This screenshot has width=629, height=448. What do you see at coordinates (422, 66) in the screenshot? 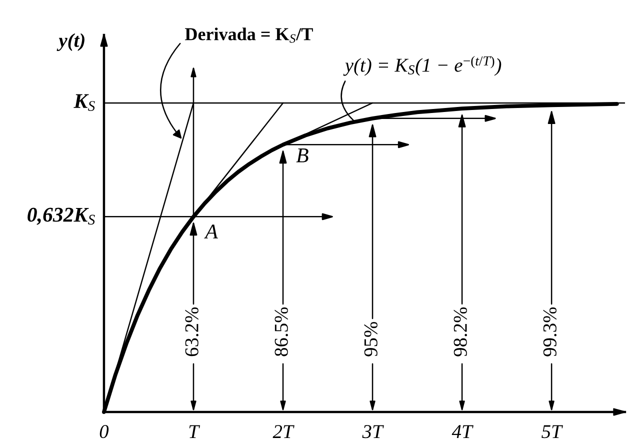
I see `annotation: y(t) = K$_{S}$(1 − e$^{−(t/T)}$)` at bounding box center [422, 66].